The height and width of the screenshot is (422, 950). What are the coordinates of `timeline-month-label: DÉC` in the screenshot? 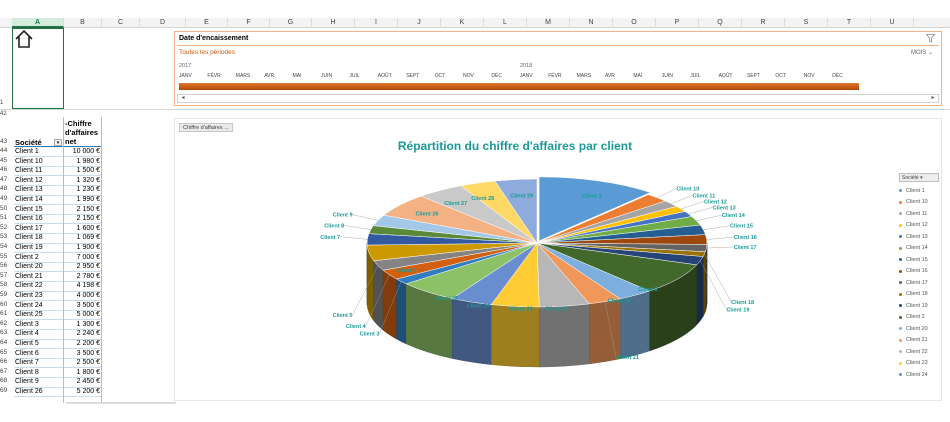 It's located at (837, 76).